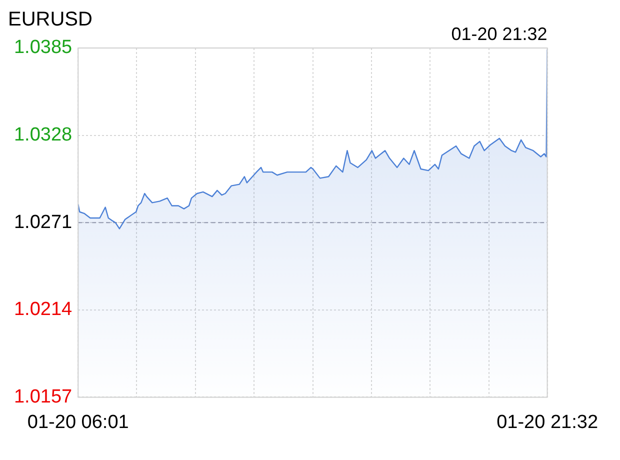 Image resolution: width=620 pixels, height=460 pixels. What do you see at coordinates (43, 222) in the screenshot?
I see `y-tick-label: 1.0271` at bounding box center [43, 222].